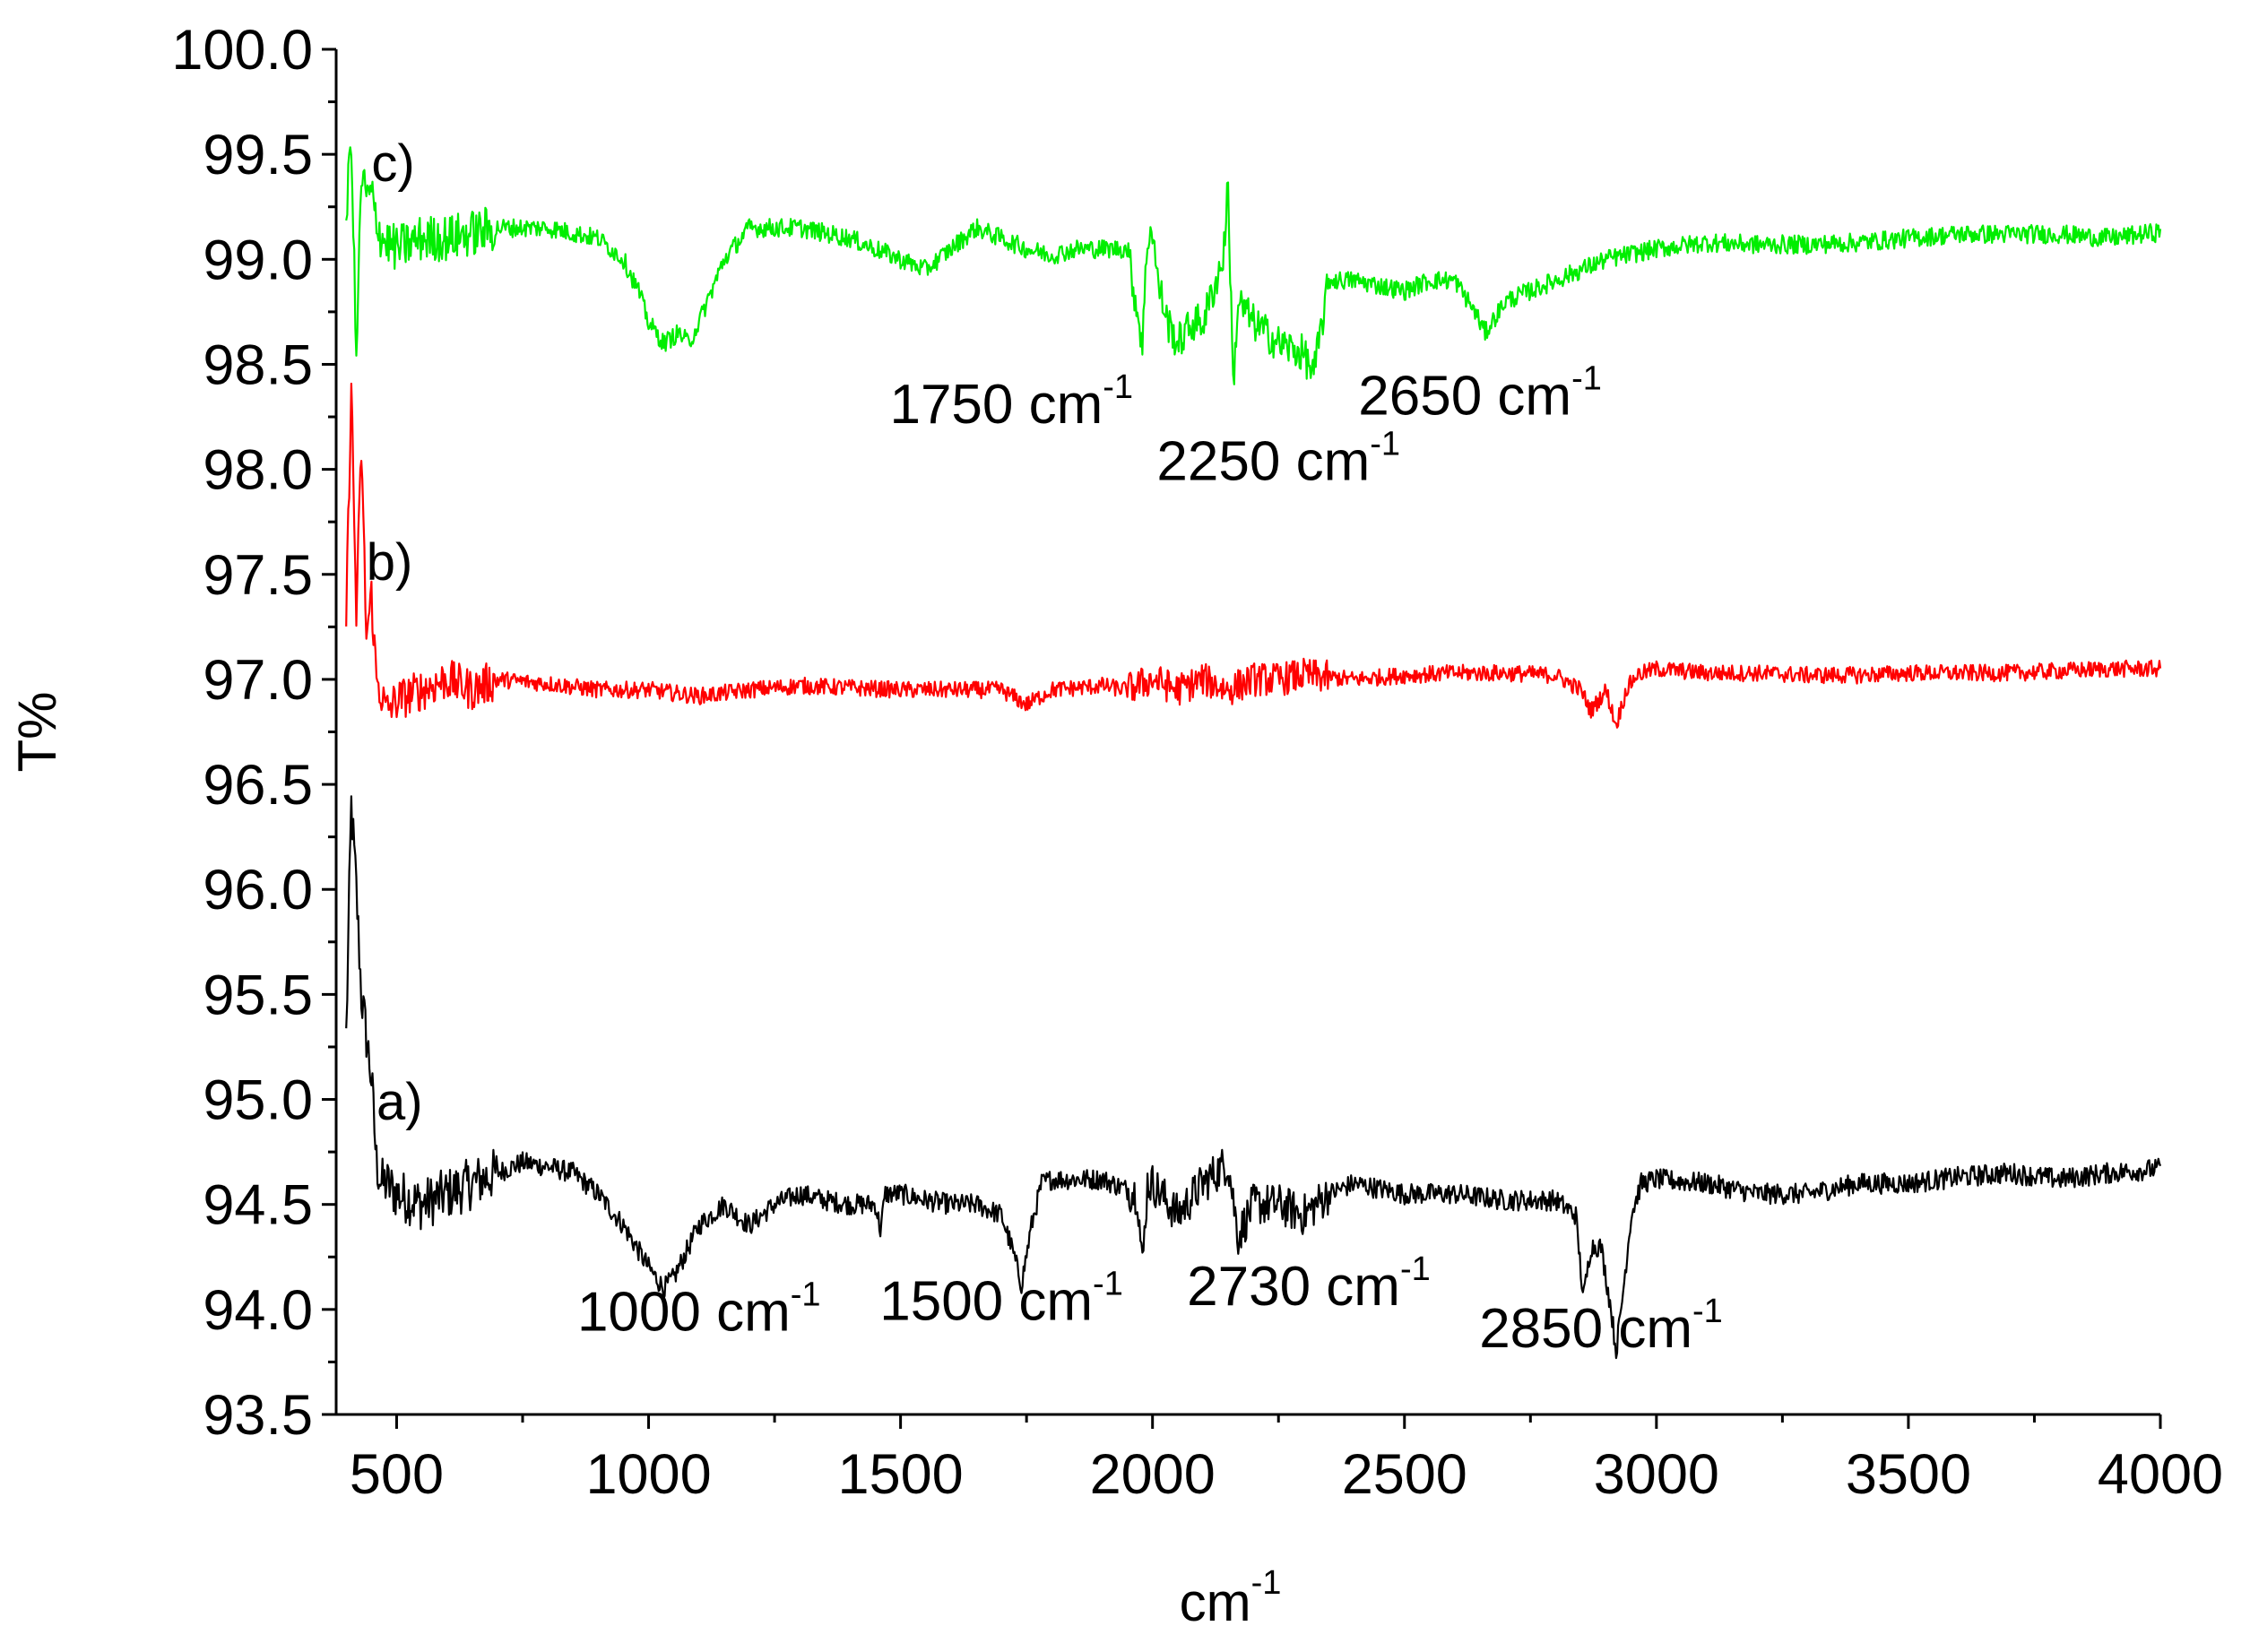 This screenshot has width=2250, height=1652. Describe the element at coordinates (258, 1100) in the screenshot. I see `y-tick-label: 95.0` at that location.